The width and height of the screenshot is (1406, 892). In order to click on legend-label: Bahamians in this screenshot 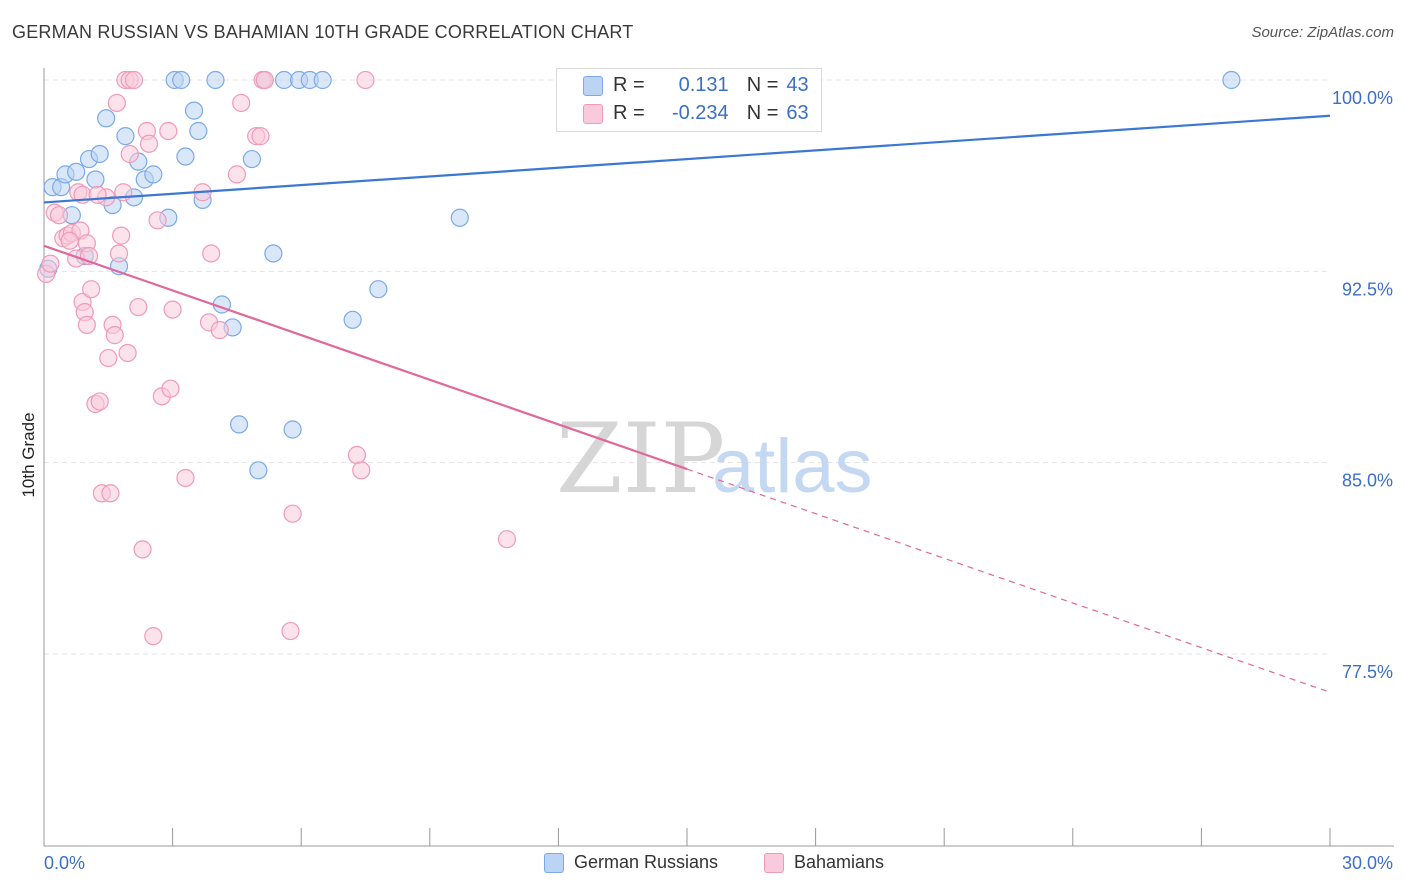, I will do `click(839, 862)`.